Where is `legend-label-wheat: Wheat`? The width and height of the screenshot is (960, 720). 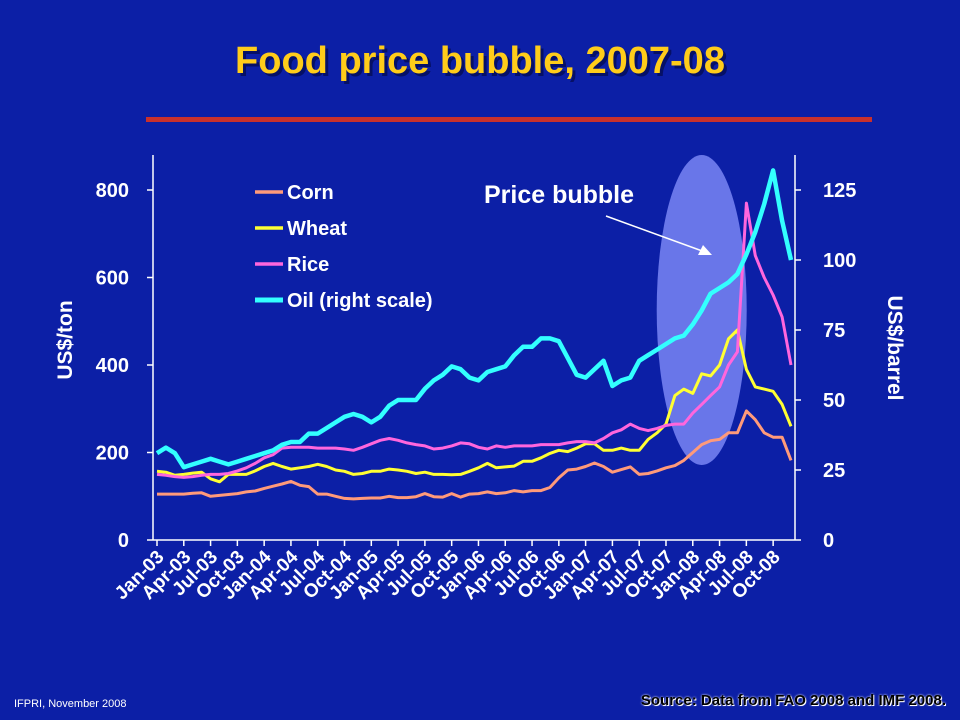 legend-label-wheat: Wheat is located at coordinates (317, 229).